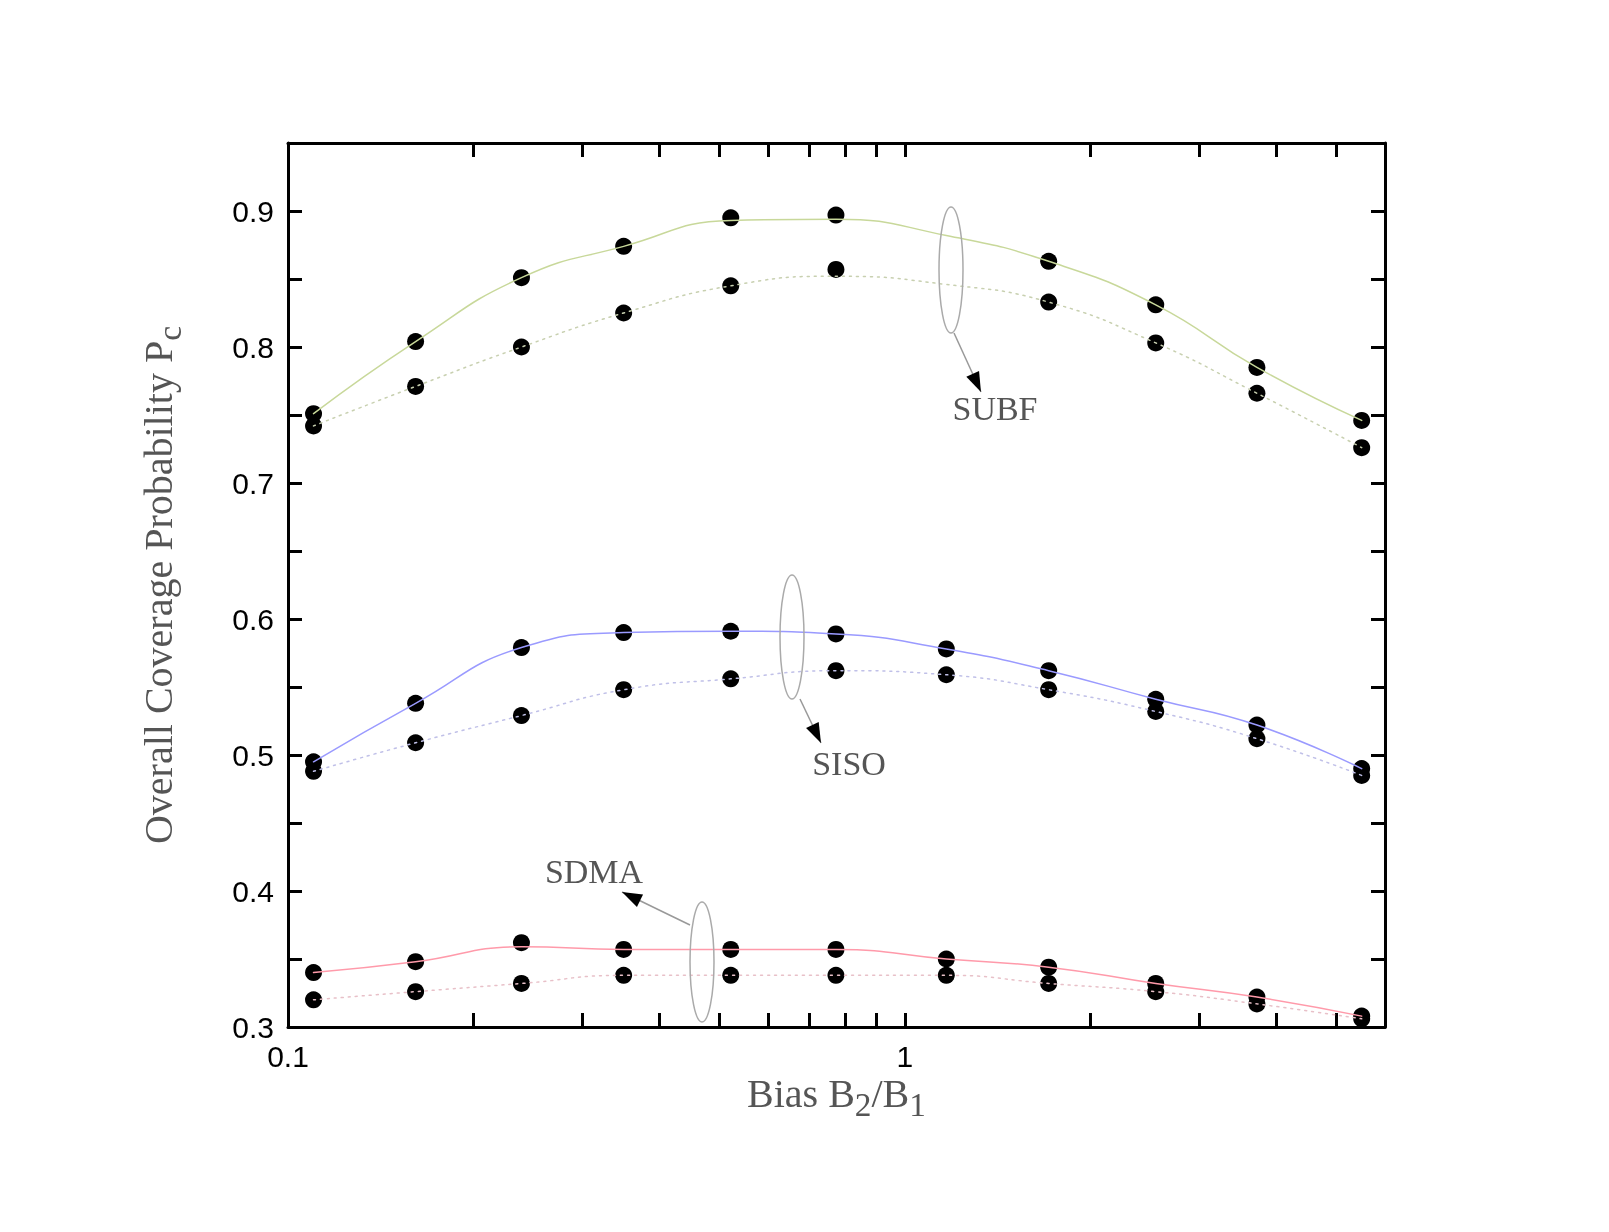 The image size is (1609, 1232). I want to click on y-tick-label: 0.8, so click(253, 347).